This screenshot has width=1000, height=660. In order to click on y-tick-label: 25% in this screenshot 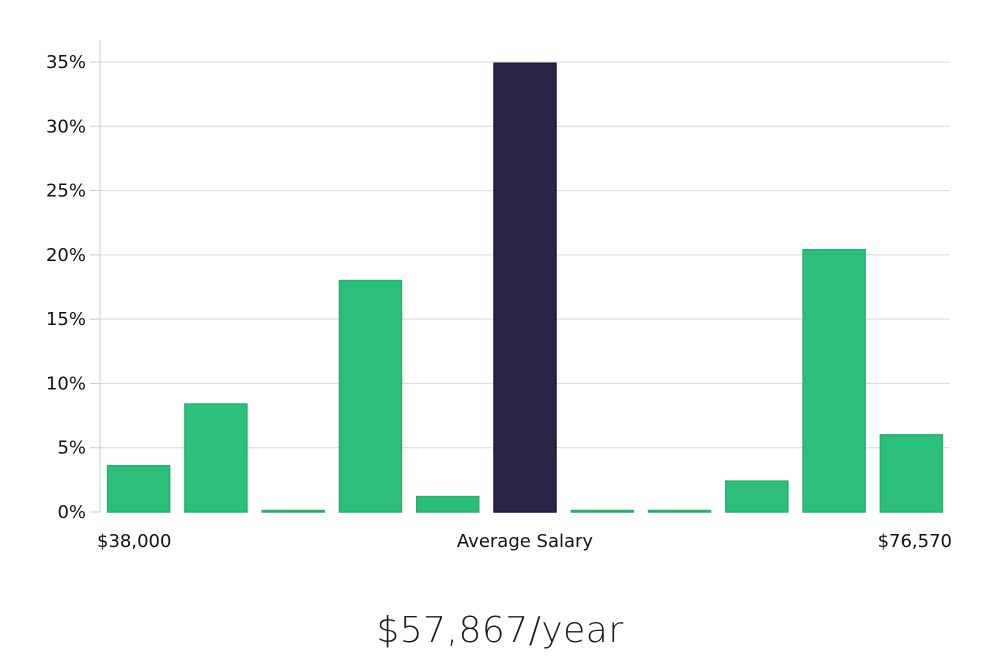, I will do `click(66, 191)`.